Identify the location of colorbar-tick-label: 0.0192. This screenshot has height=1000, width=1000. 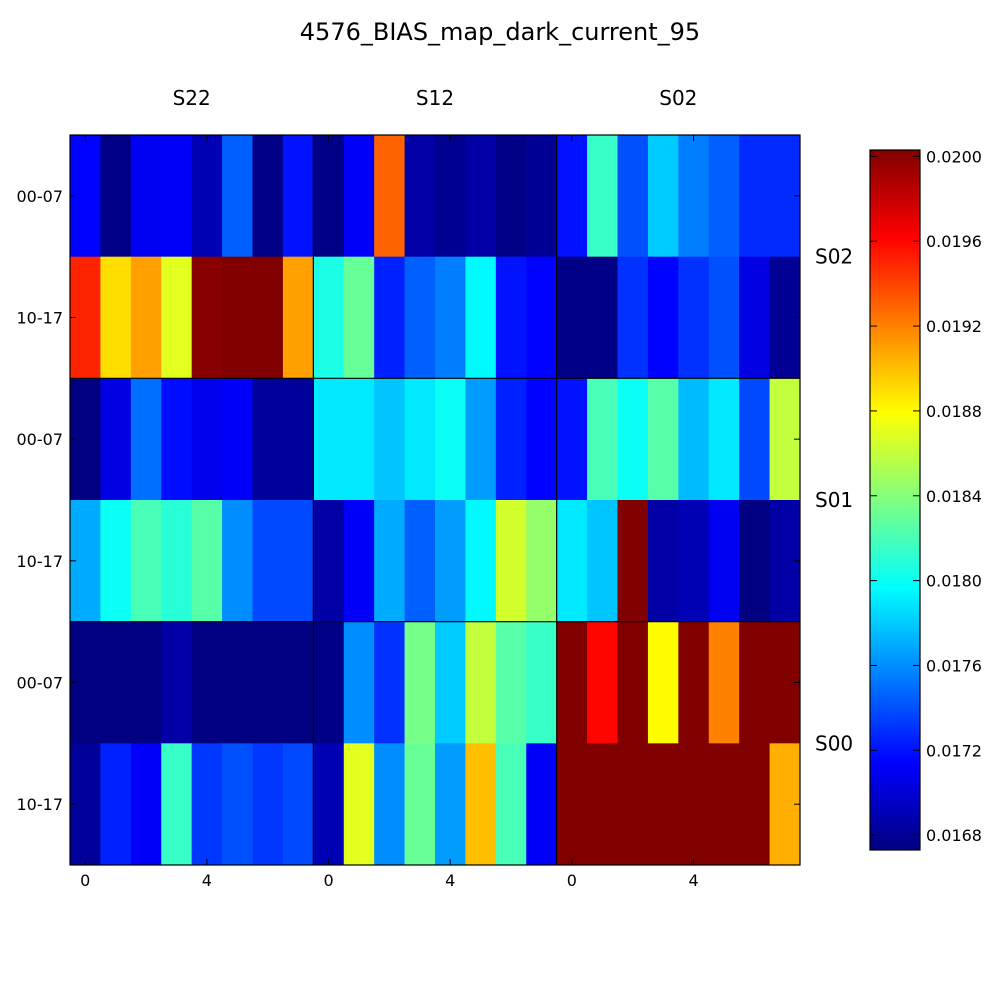
(954, 326).